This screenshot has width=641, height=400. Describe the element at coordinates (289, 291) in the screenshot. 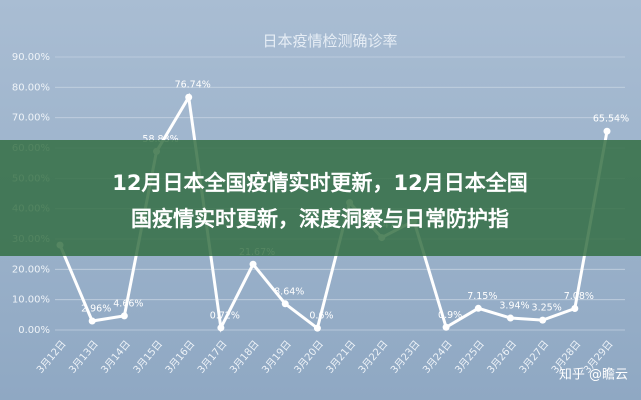

I see `data-label: 8.64%` at that location.